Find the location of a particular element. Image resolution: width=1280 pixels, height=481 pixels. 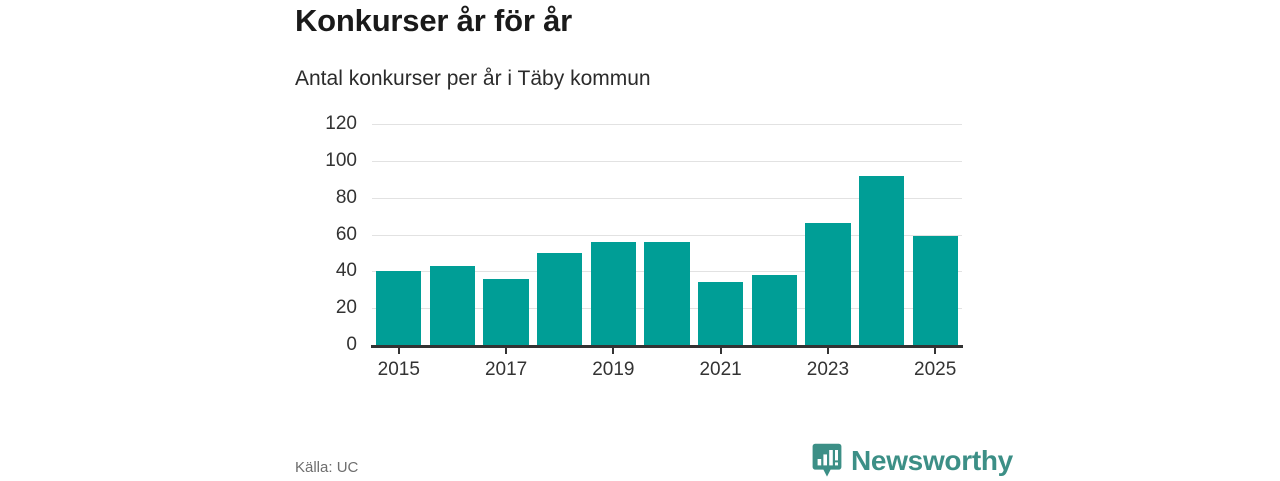

bar-2015 is located at coordinates (399, 308).